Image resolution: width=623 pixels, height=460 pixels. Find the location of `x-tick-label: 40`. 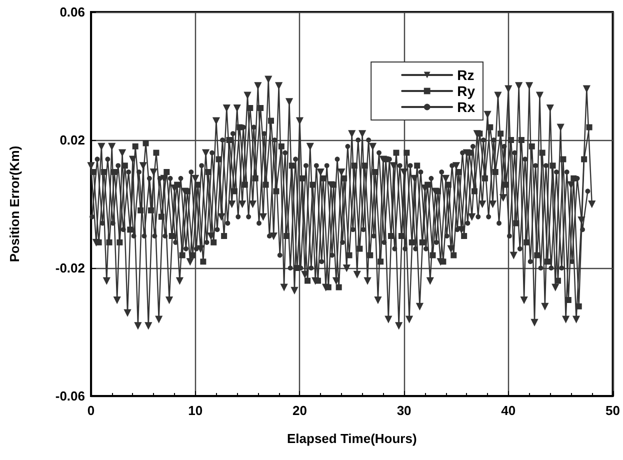

x-tick-label: 40 is located at coordinates (508, 410).